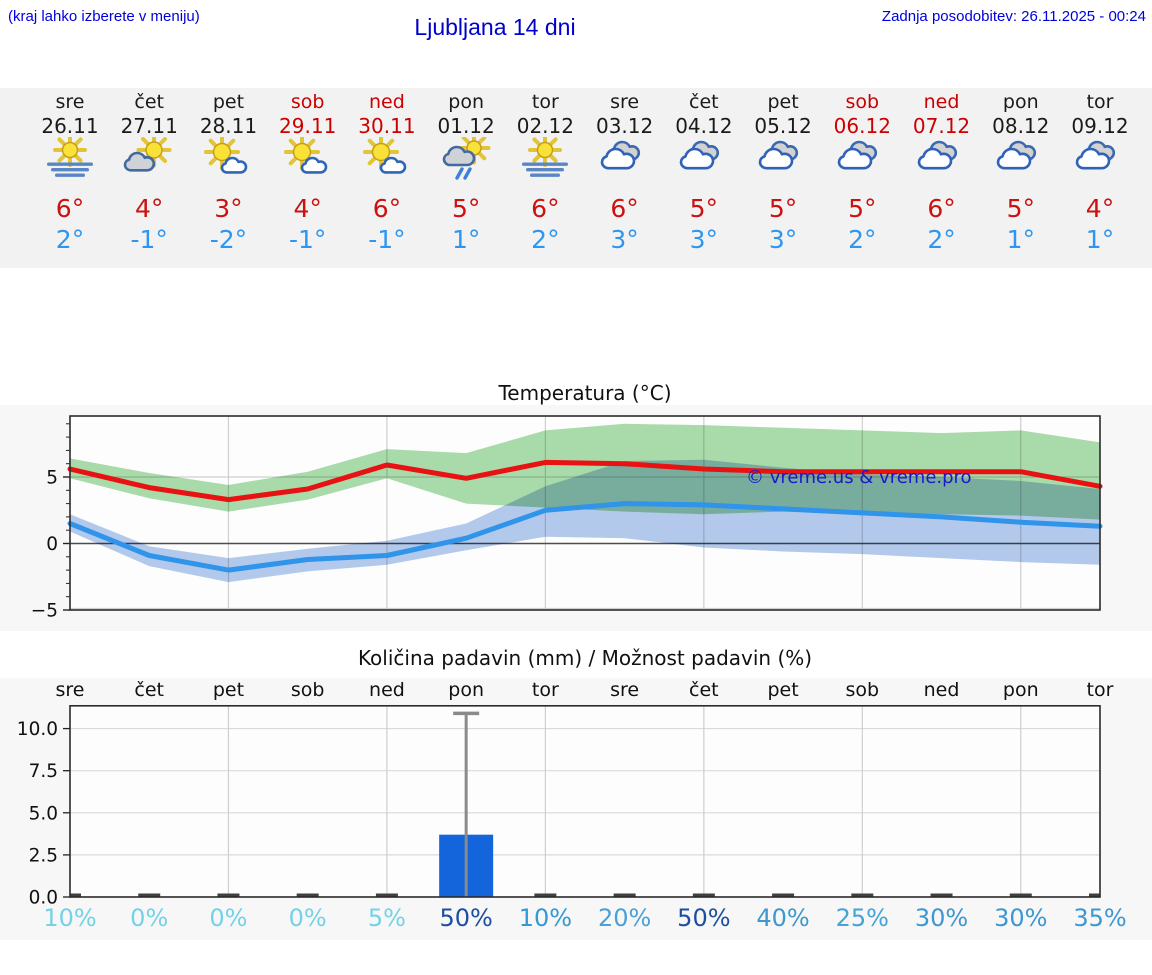 This screenshot has width=1152, height=975. What do you see at coordinates (50, 522) in the screenshot?
I see `y-axis: −5 0 5` at bounding box center [50, 522].